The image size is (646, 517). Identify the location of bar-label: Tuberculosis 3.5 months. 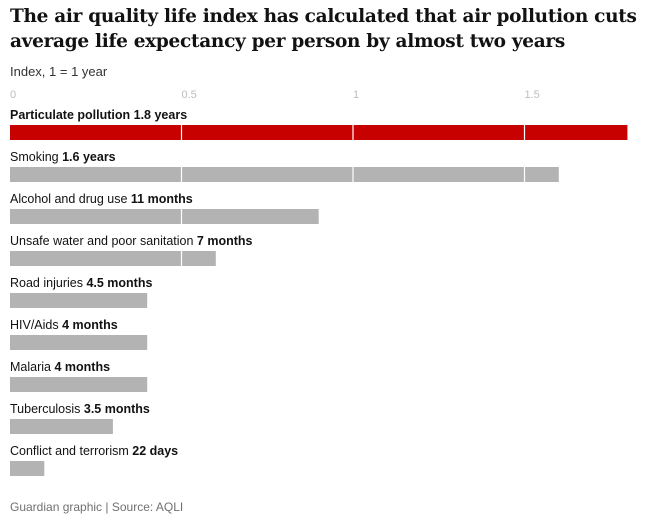
(80, 409).